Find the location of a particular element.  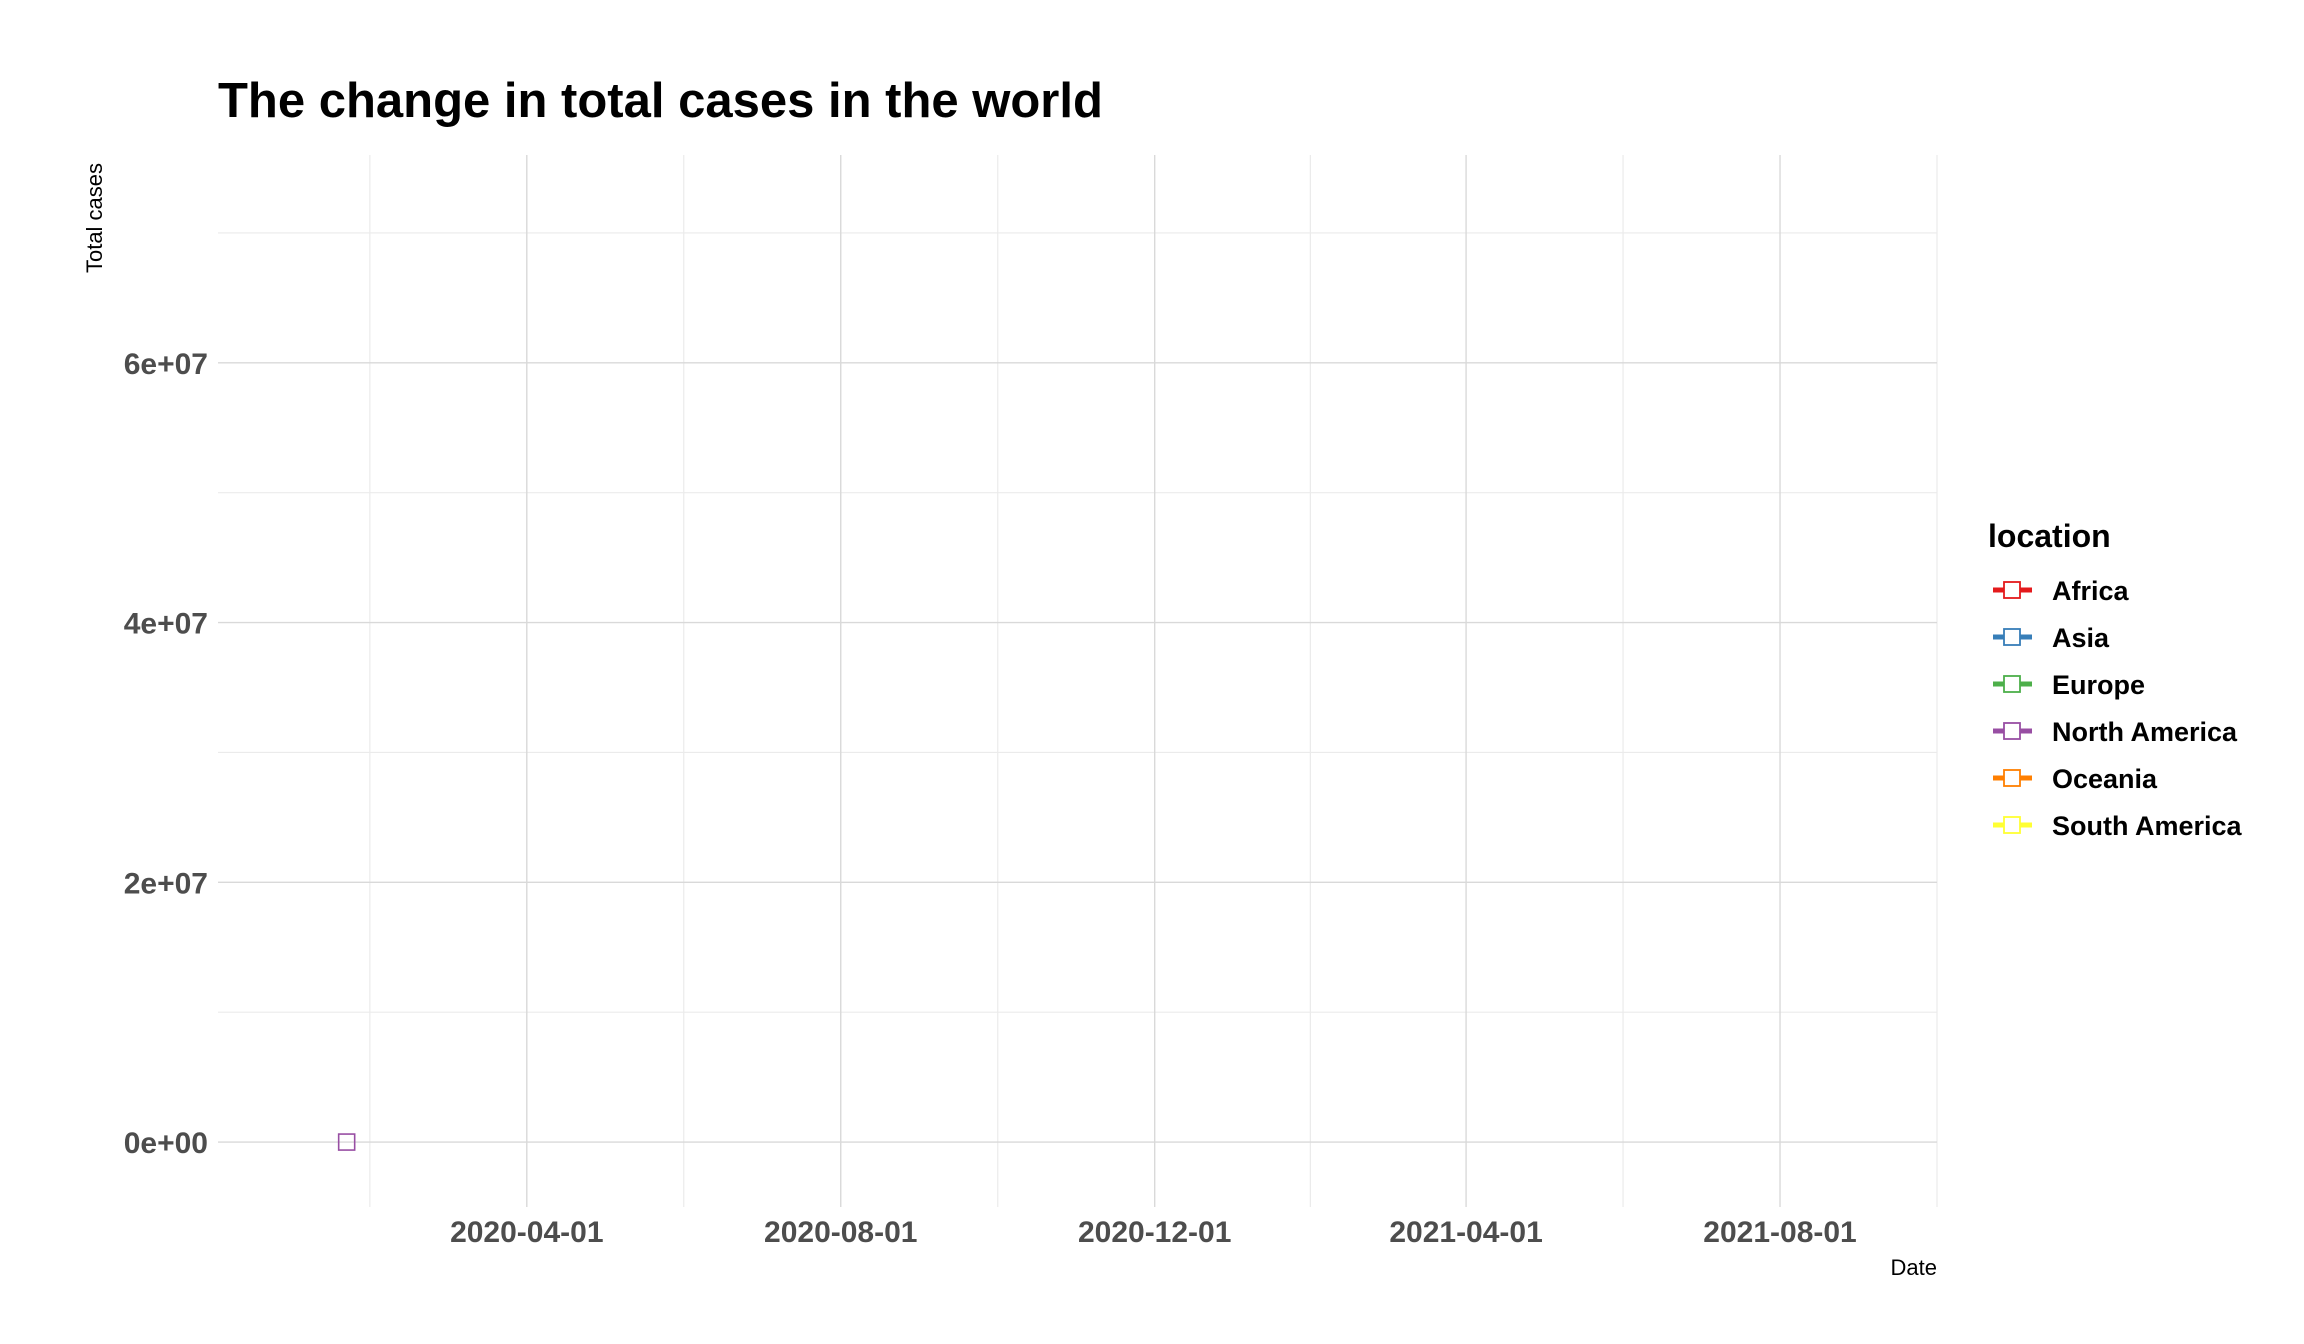

legend-item-oceania: Oceania is located at coordinates (2075, 779).